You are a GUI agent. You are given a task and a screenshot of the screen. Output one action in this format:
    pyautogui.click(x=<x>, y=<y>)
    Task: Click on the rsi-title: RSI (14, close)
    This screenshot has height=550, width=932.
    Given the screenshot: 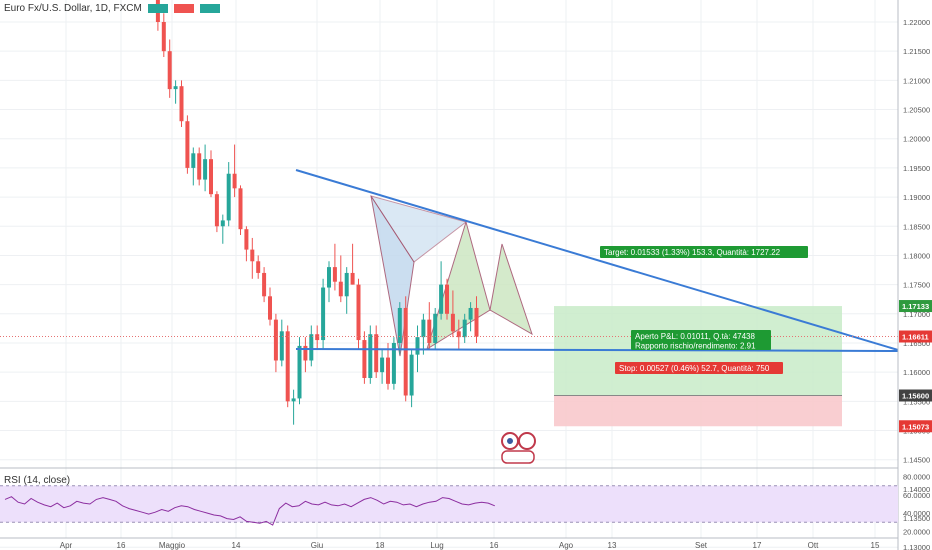 What is the action you would take?
    pyautogui.click(x=37, y=480)
    